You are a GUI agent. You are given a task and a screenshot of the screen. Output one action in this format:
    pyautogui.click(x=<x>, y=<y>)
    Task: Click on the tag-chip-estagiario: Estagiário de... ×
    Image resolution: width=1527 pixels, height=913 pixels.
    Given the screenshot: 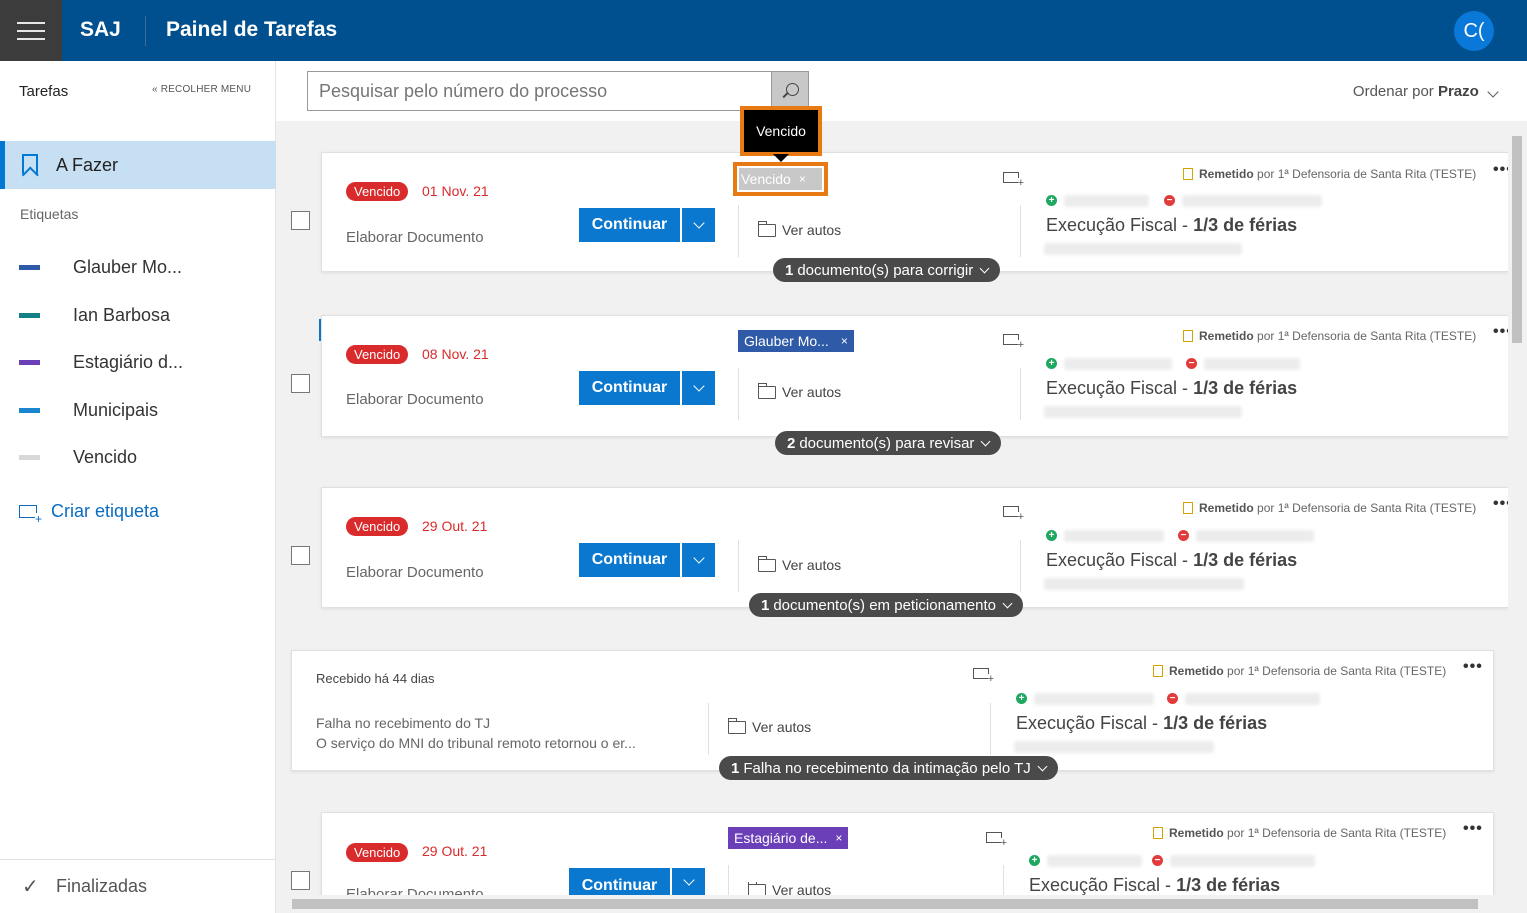 What is the action you would take?
    pyautogui.click(x=788, y=838)
    